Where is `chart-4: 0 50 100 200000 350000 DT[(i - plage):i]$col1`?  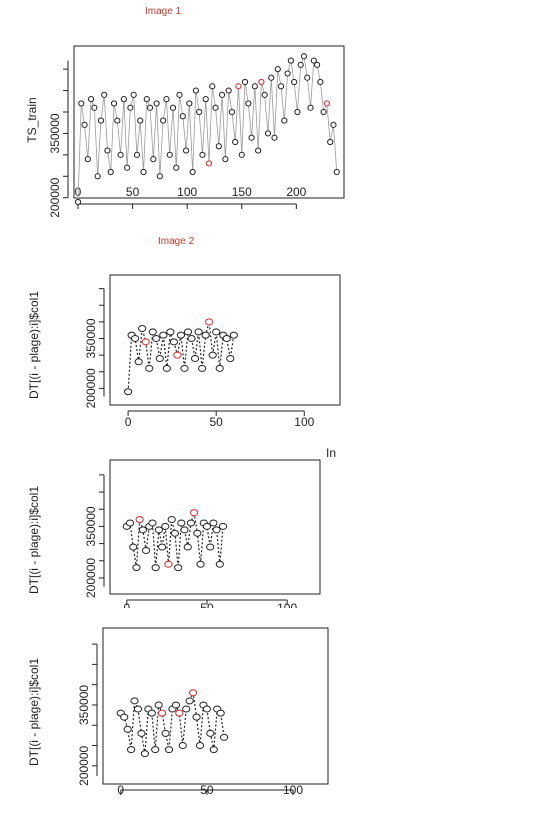 chart-4: 0 50 100 200000 350000 DT[(i - plage):i]$col1 is located at coordinates (178, 712).